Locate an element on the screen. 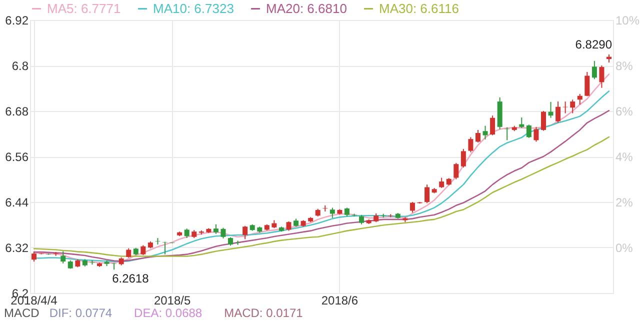  text: DIF: 0.0774 is located at coordinates (80, 313).